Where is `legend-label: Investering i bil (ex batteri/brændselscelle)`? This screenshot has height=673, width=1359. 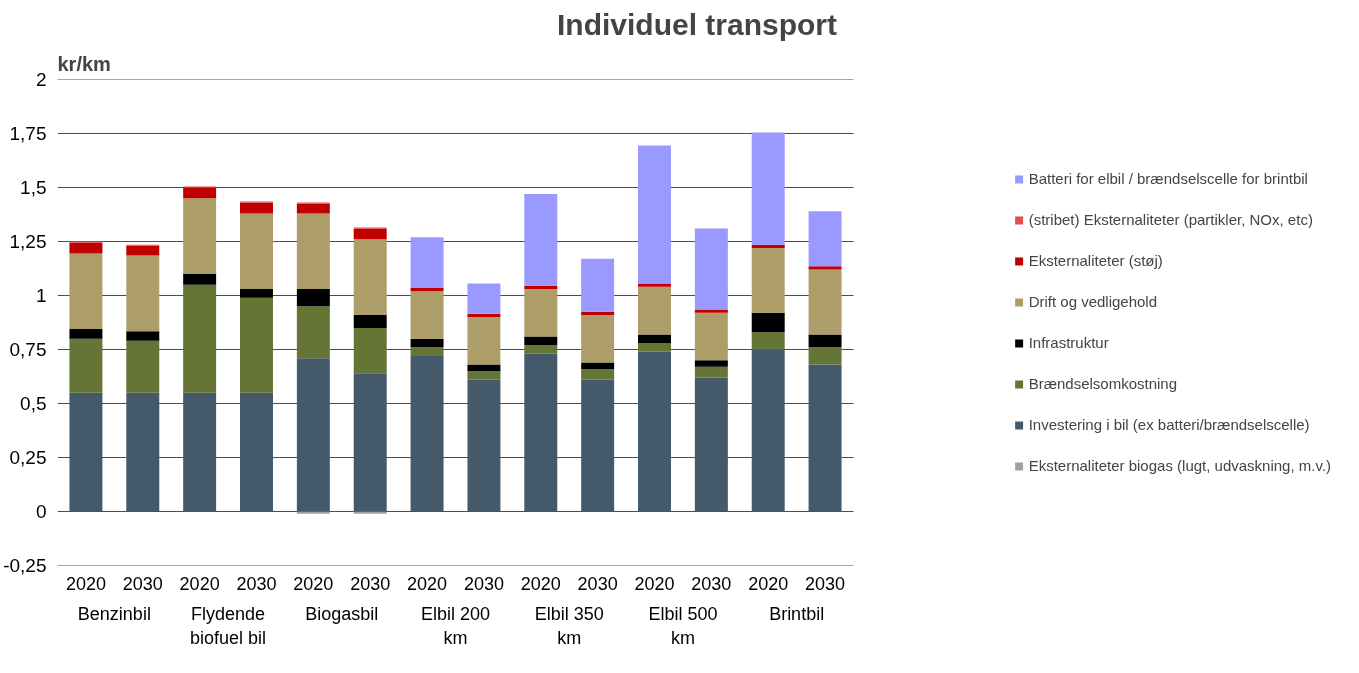
legend-label: Investering i bil (ex batteri/brændselscelle) is located at coordinates (1169, 424).